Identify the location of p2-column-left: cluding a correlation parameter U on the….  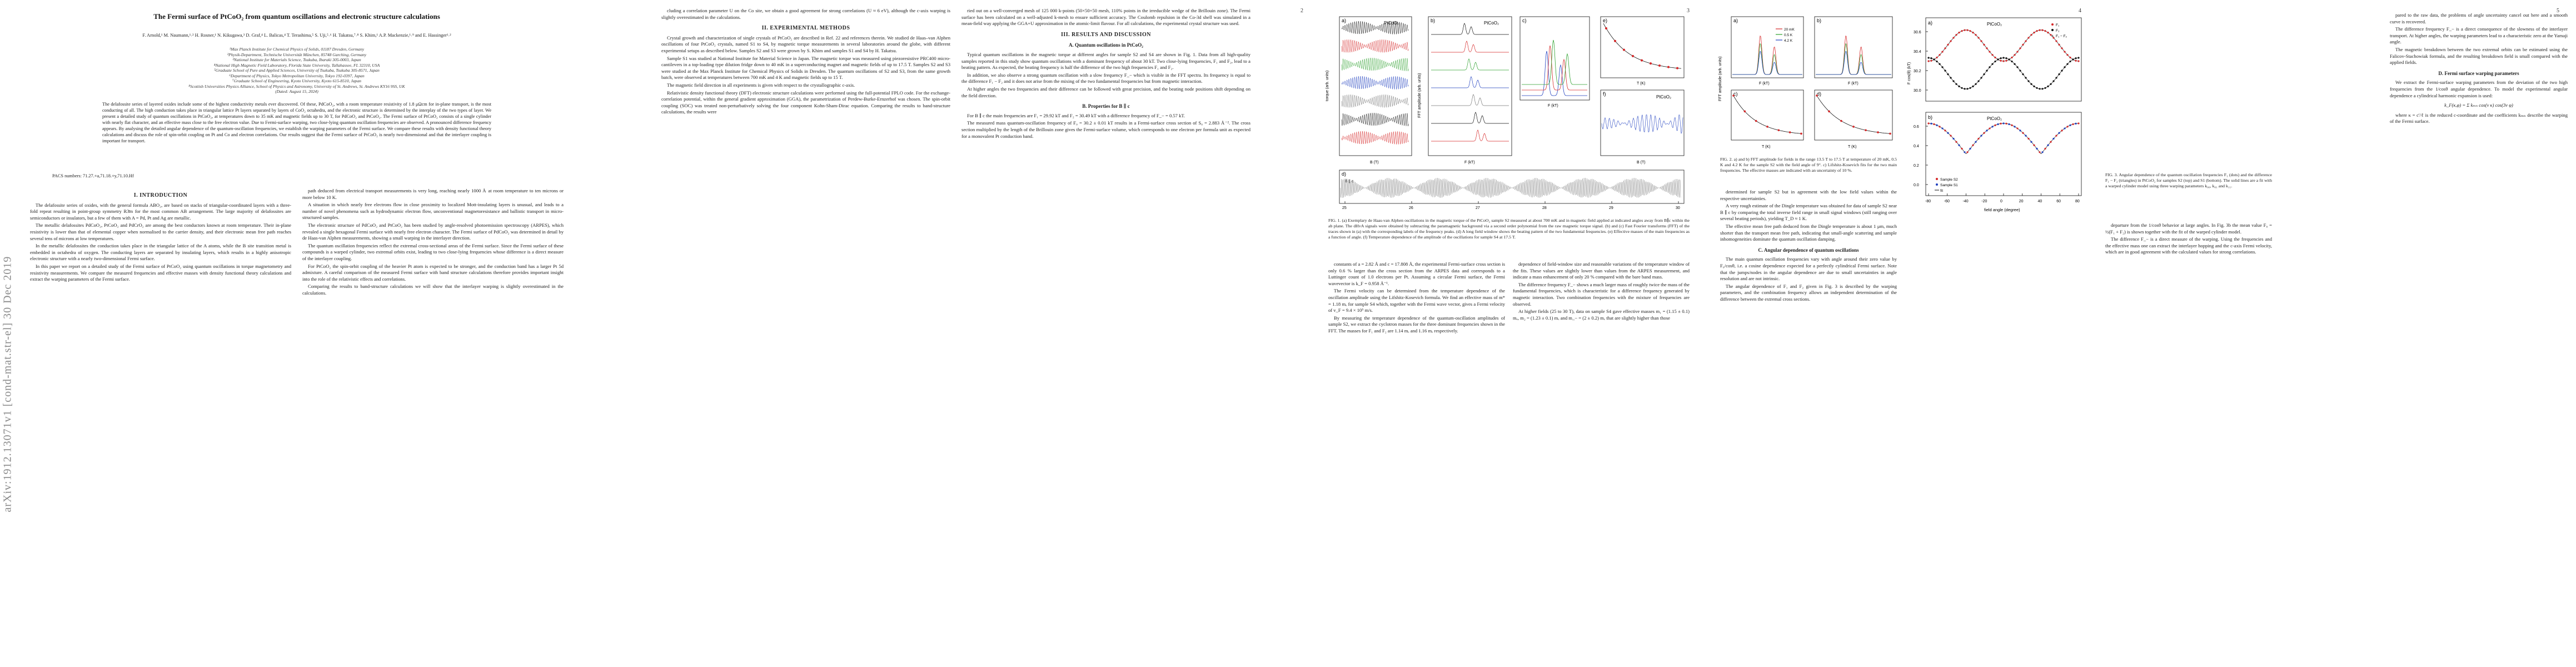
(805, 62).